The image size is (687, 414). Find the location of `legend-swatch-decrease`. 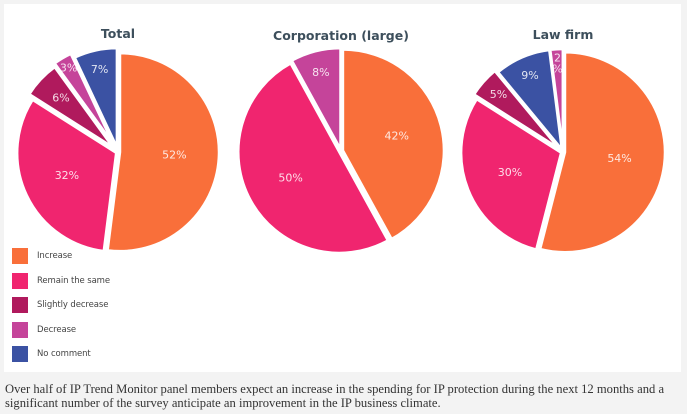

legend-swatch-decrease is located at coordinates (20, 329).